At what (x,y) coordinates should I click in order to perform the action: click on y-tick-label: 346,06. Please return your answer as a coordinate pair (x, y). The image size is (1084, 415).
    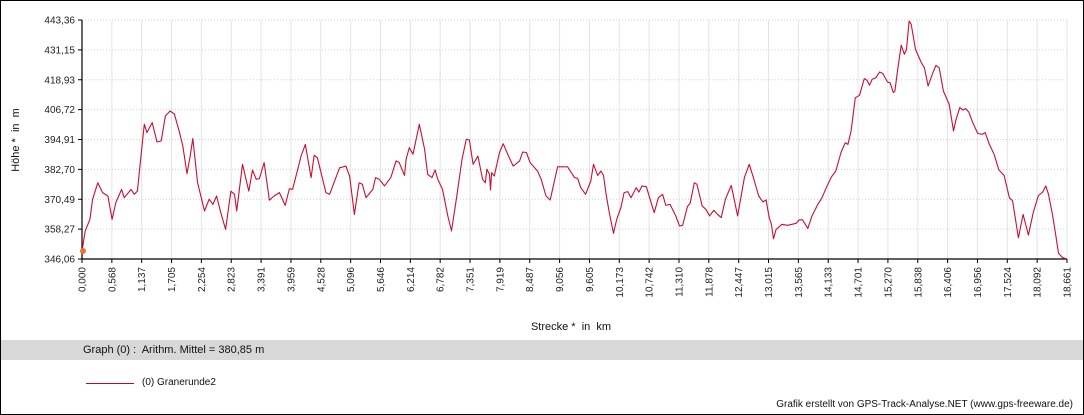
    Looking at the image, I should click on (59, 260).